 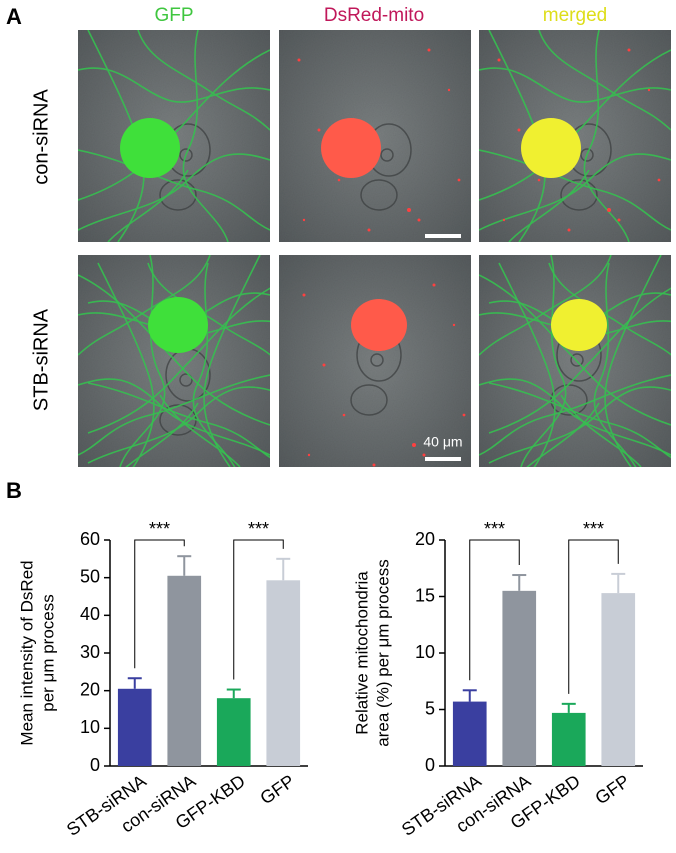 I want to click on row-label: con-siRNA, so click(x=41, y=137).